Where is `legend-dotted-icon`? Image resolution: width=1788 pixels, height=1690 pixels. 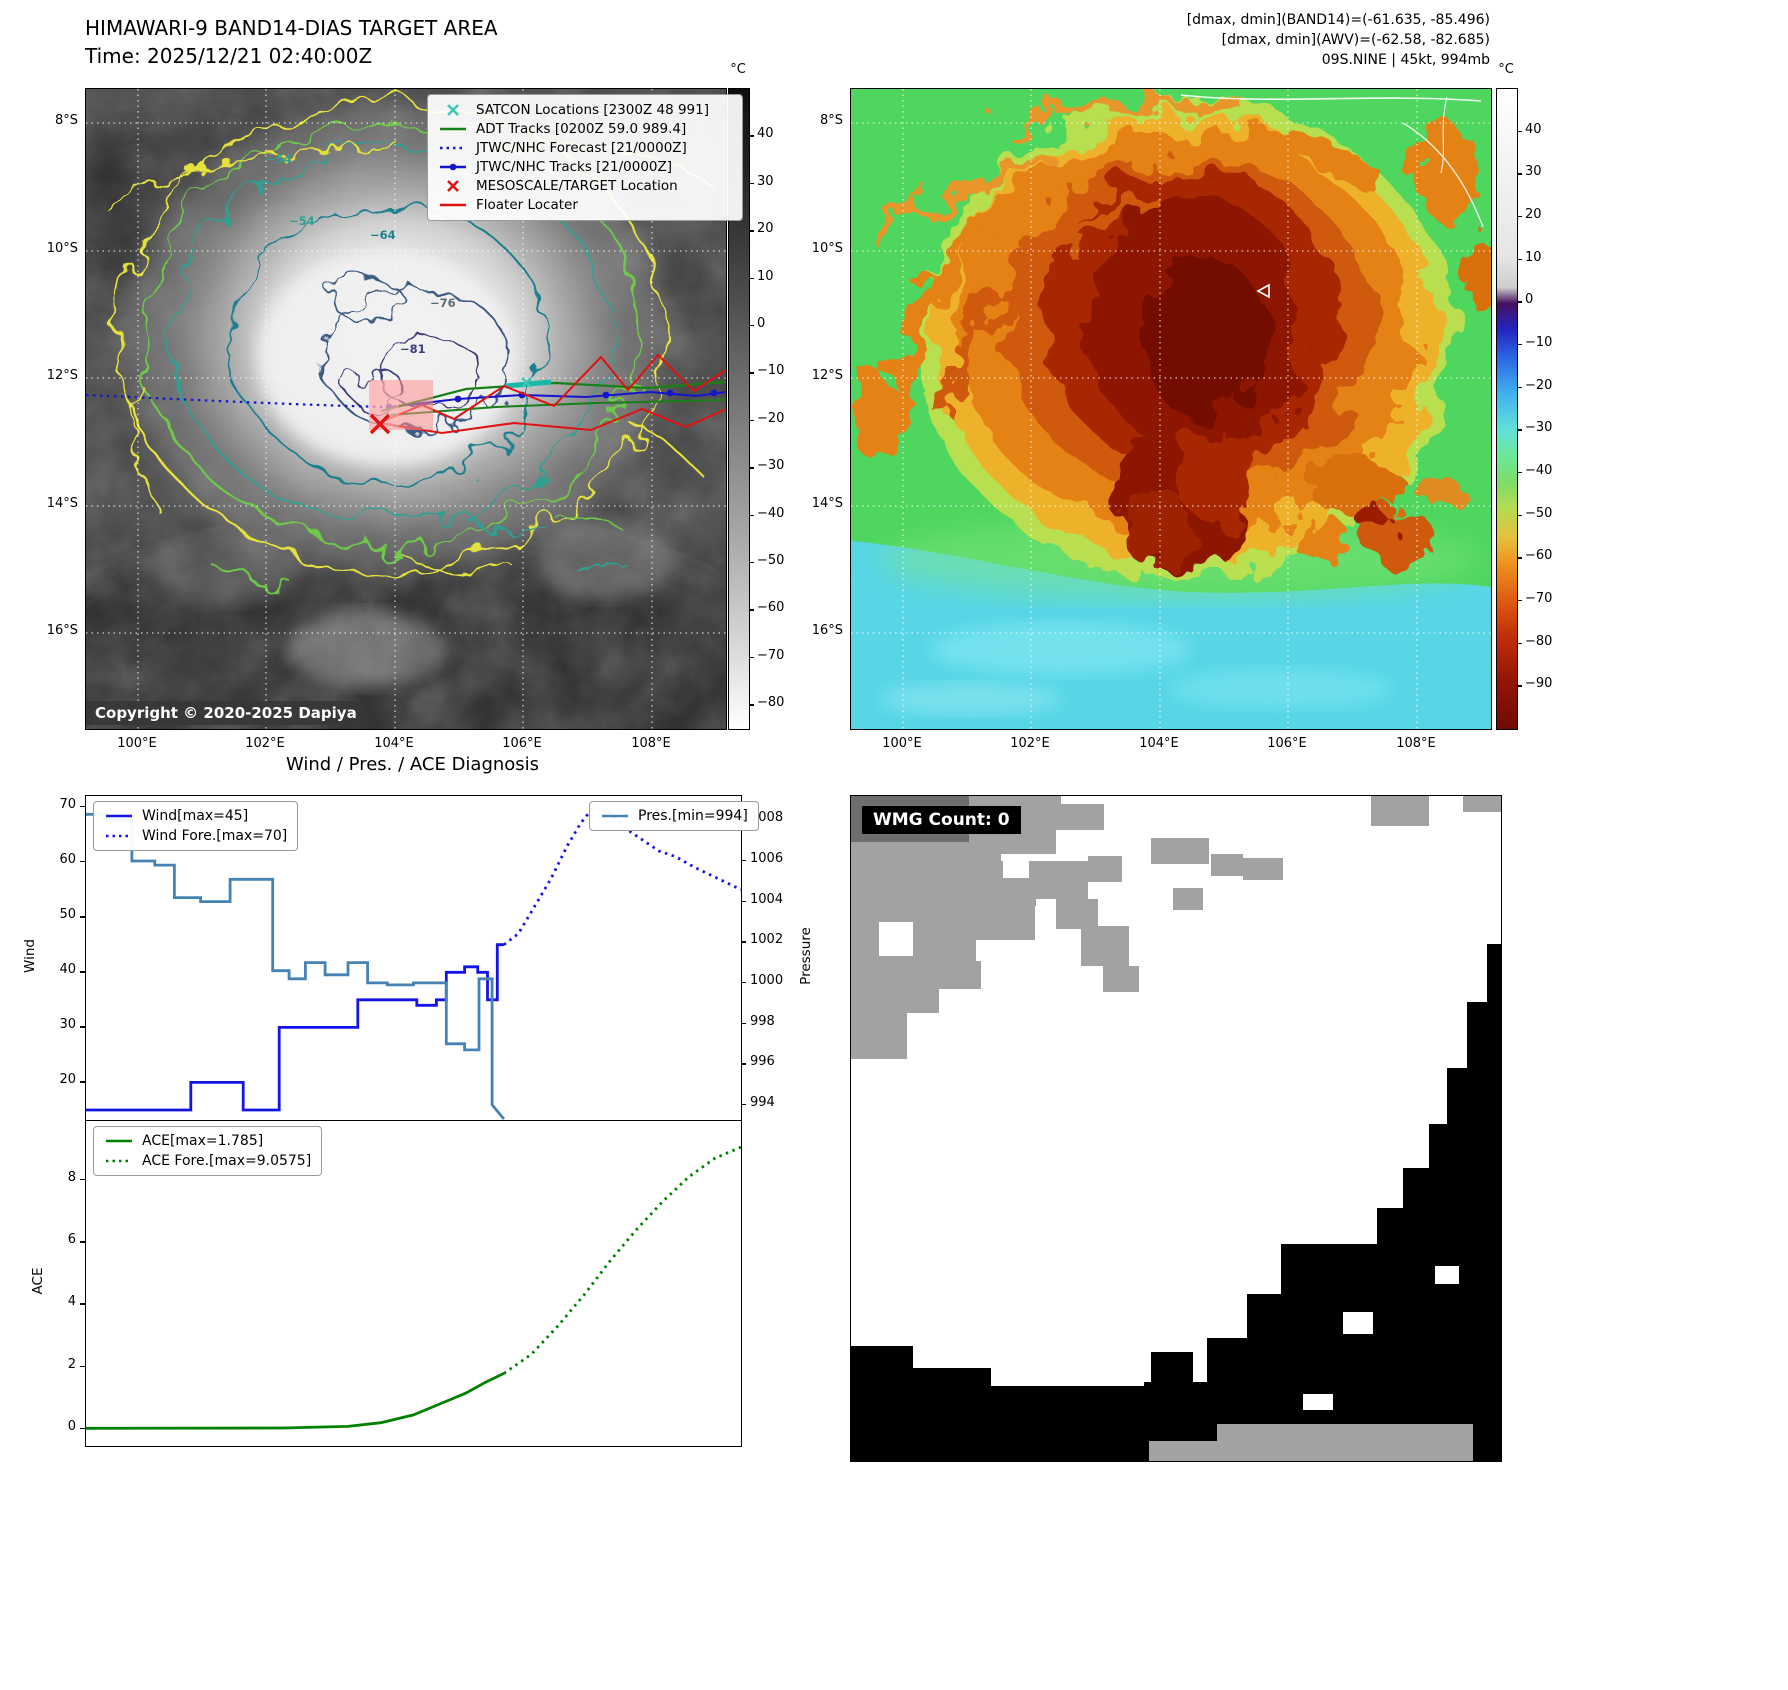 legend-dotted-icon is located at coordinates (119, 836).